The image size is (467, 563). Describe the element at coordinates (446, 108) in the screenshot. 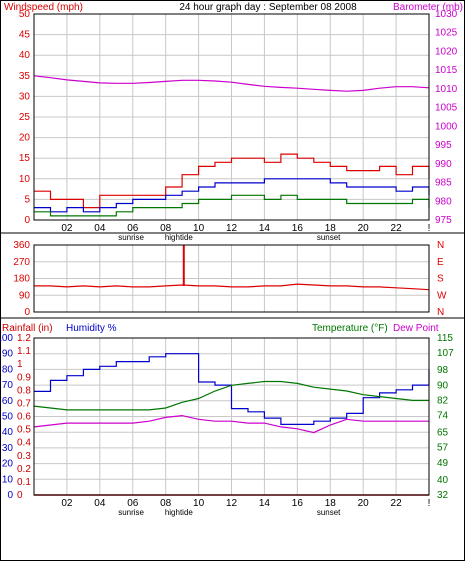

I see `baro-tick-label: 1005` at that location.